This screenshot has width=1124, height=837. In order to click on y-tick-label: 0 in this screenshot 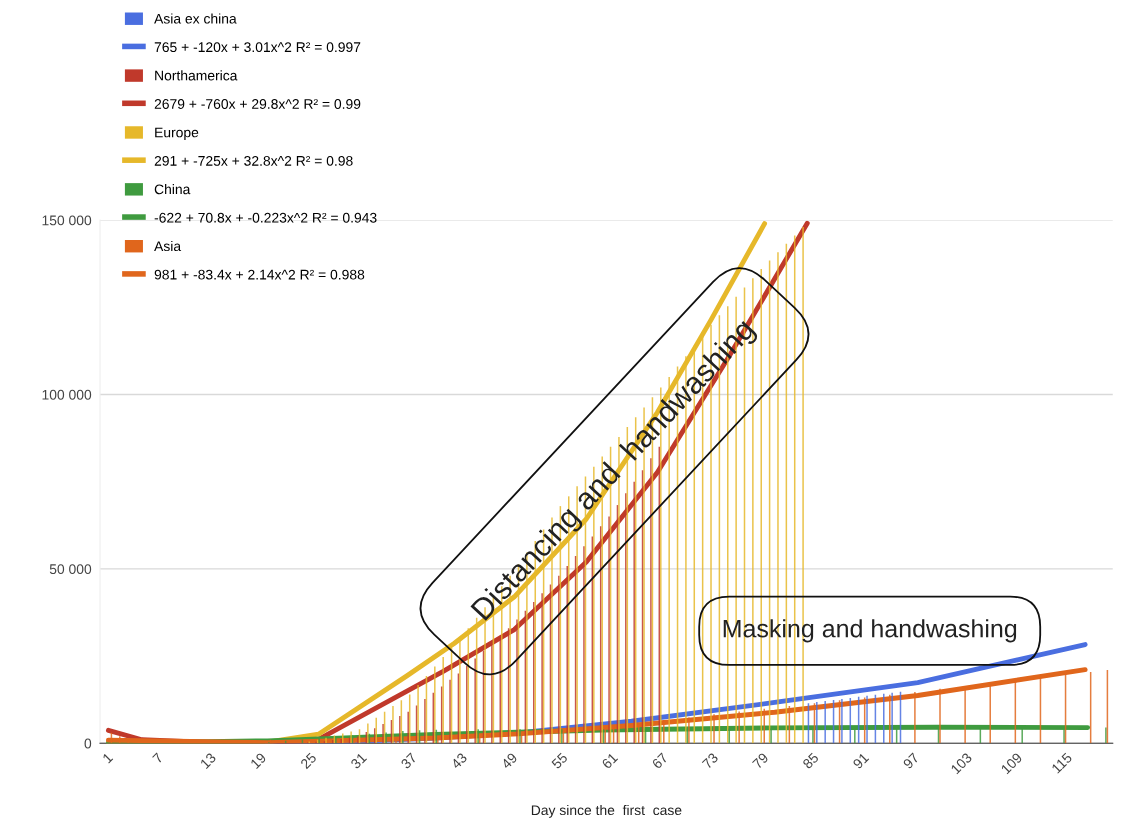, I will do `click(88, 743)`.